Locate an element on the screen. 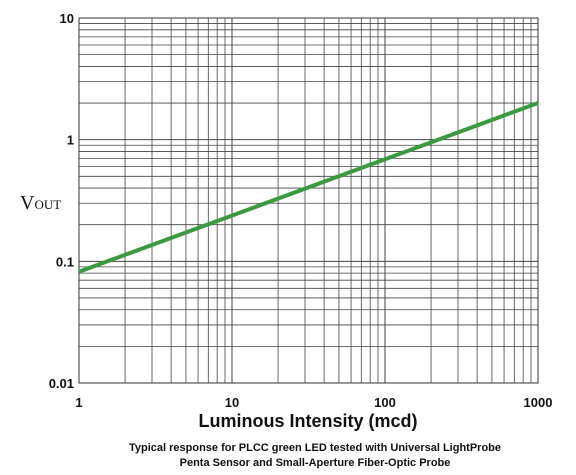  x-tick-label: 1000 is located at coordinates (538, 402).